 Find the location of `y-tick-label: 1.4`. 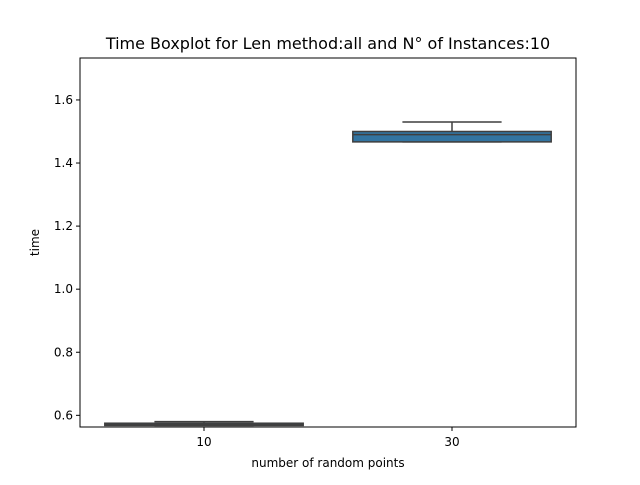

y-tick-label: 1.4 is located at coordinates (63, 163).